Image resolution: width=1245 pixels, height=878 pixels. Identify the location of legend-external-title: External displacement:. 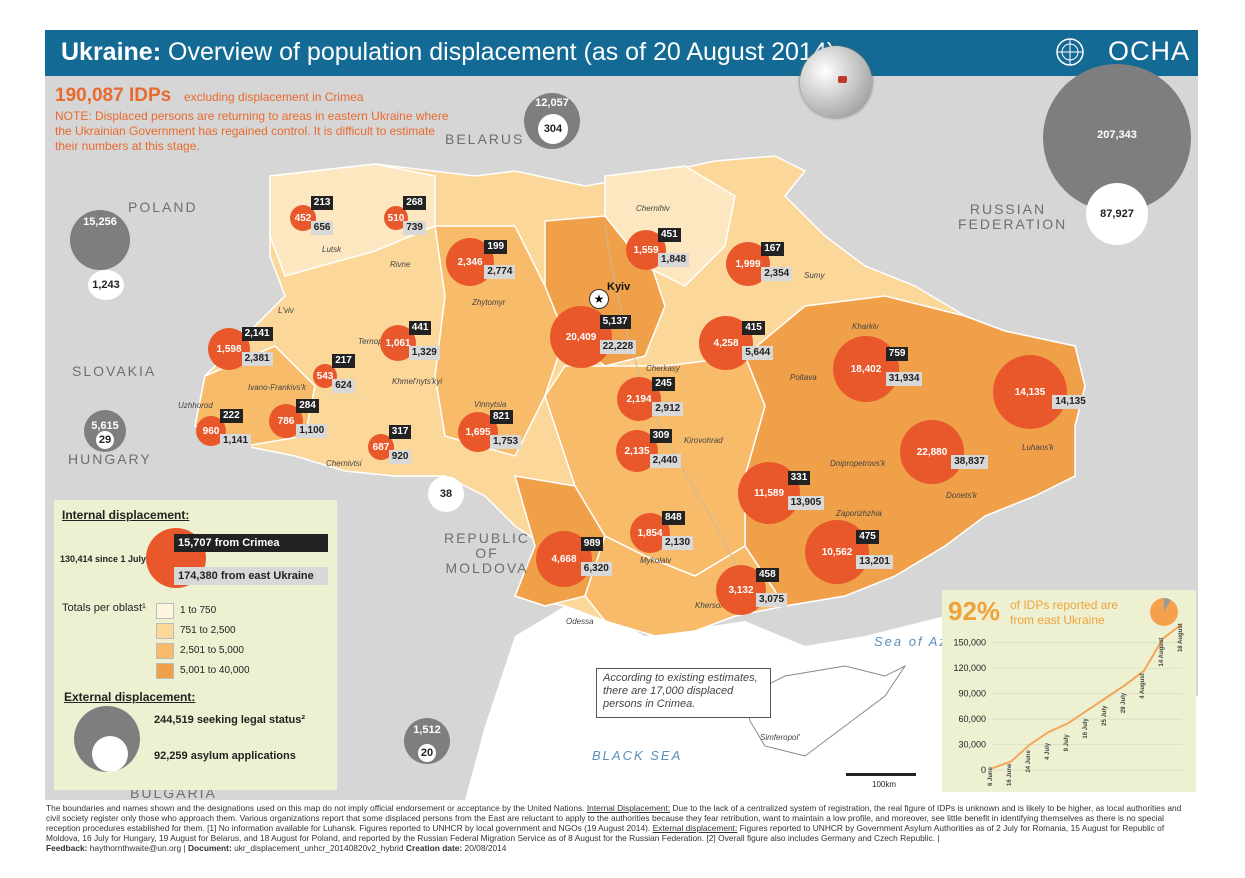
(130, 697).